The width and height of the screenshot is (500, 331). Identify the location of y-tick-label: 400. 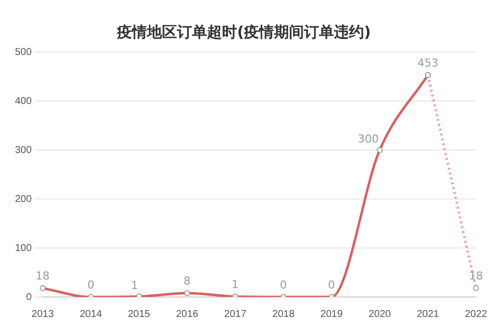
(23, 101).